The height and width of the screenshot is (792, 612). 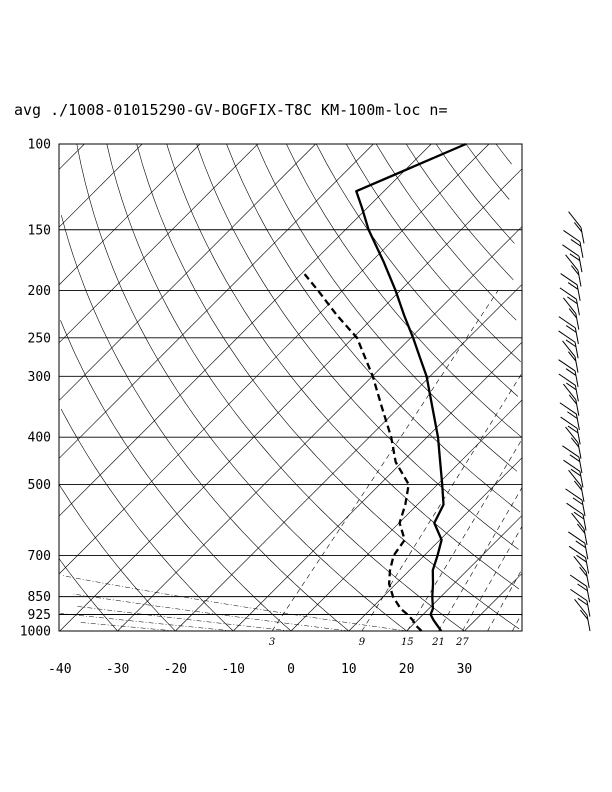 What do you see at coordinates (438, 642) in the screenshot?
I see `mixing-ratio-label: 21` at bounding box center [438, 642].